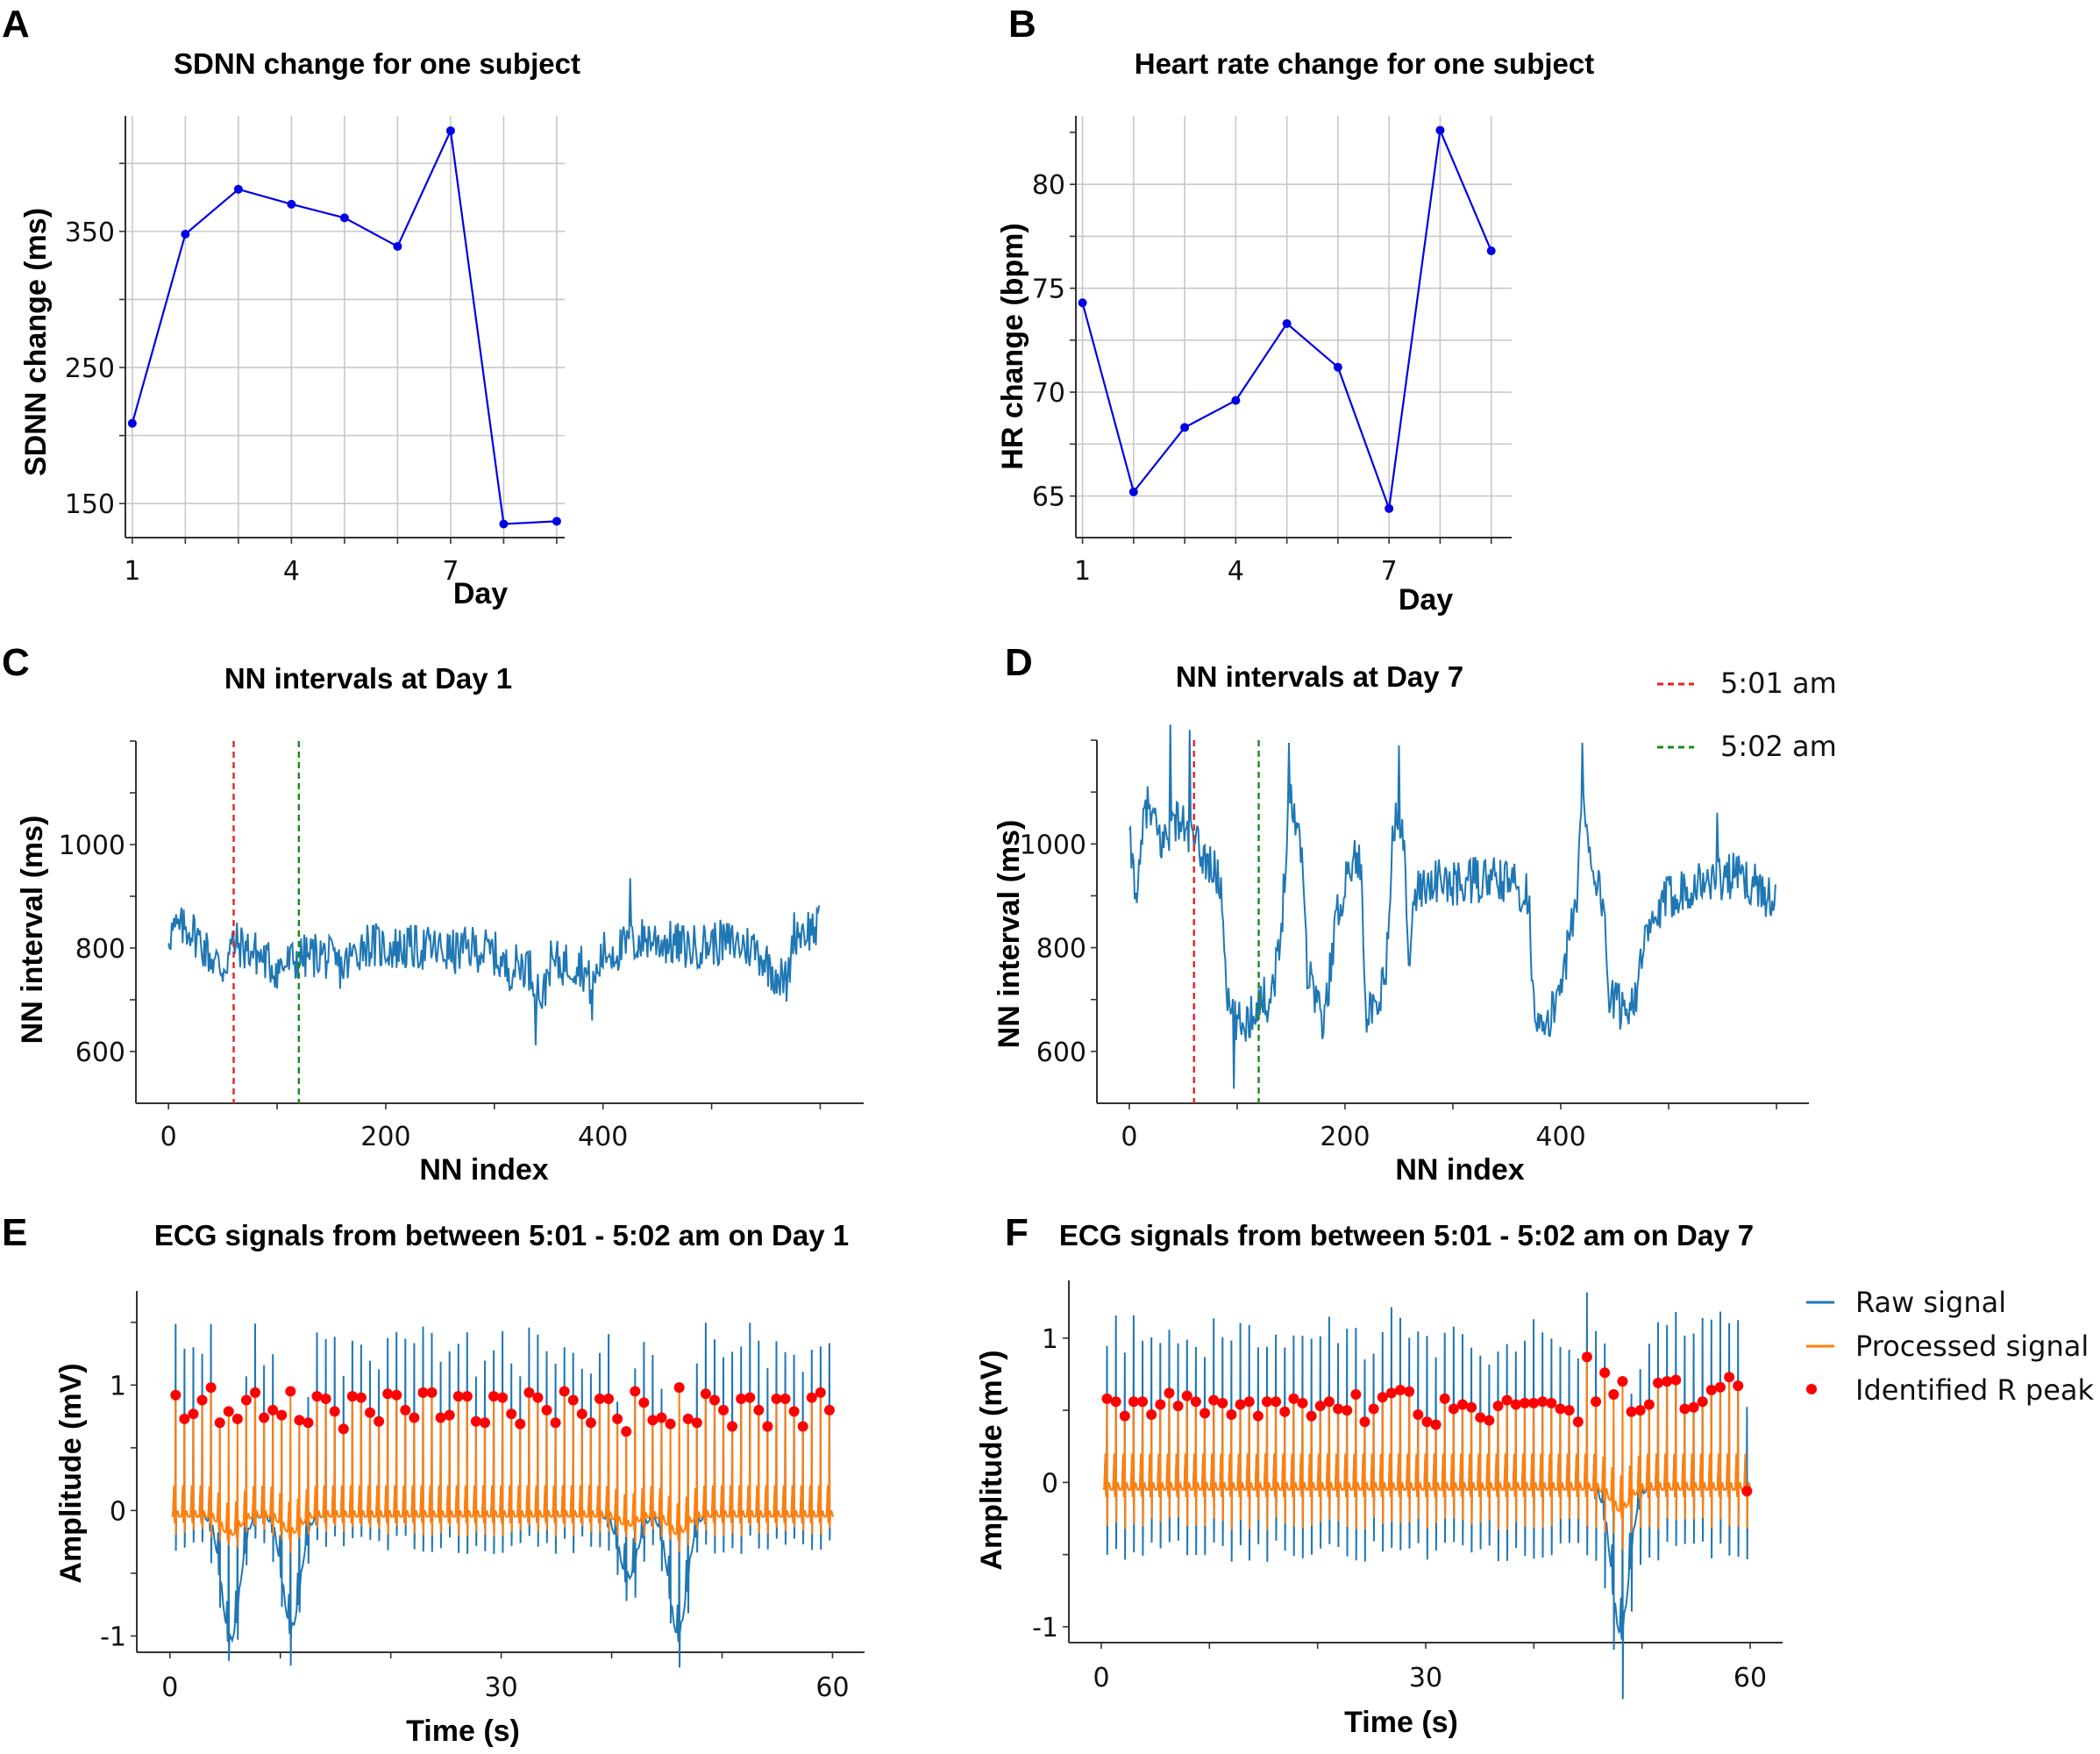 The width and height of the screenshot is (2100, 1754). I want to click on x-axis-label-d: NN index, so click(1459, 1170).